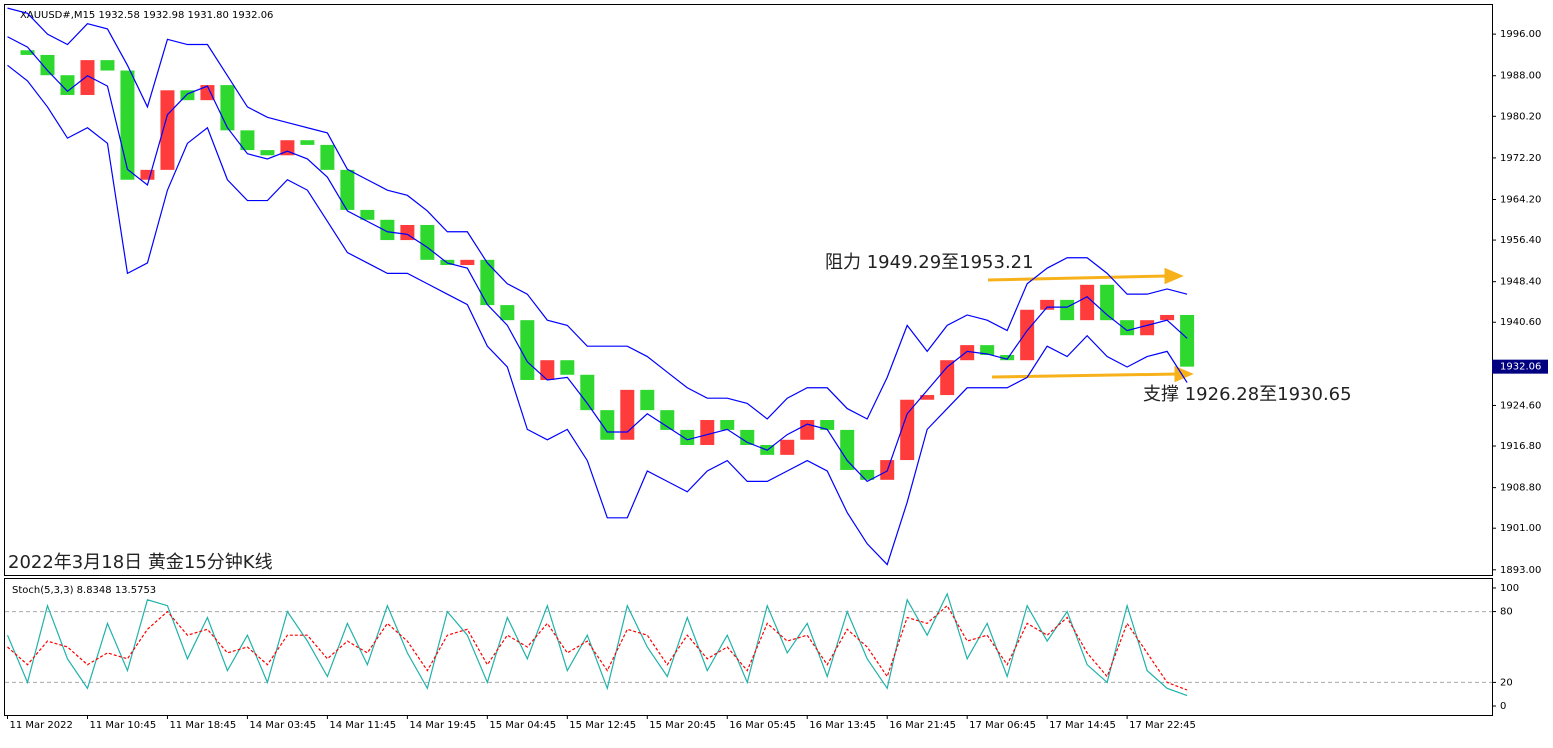 Image resolution: width=1553 pixels, height=748 pixels. Describe the element at coordinates (1520, 446) in the screenshot. I see `y-tick-label: 1916.80` at that location.